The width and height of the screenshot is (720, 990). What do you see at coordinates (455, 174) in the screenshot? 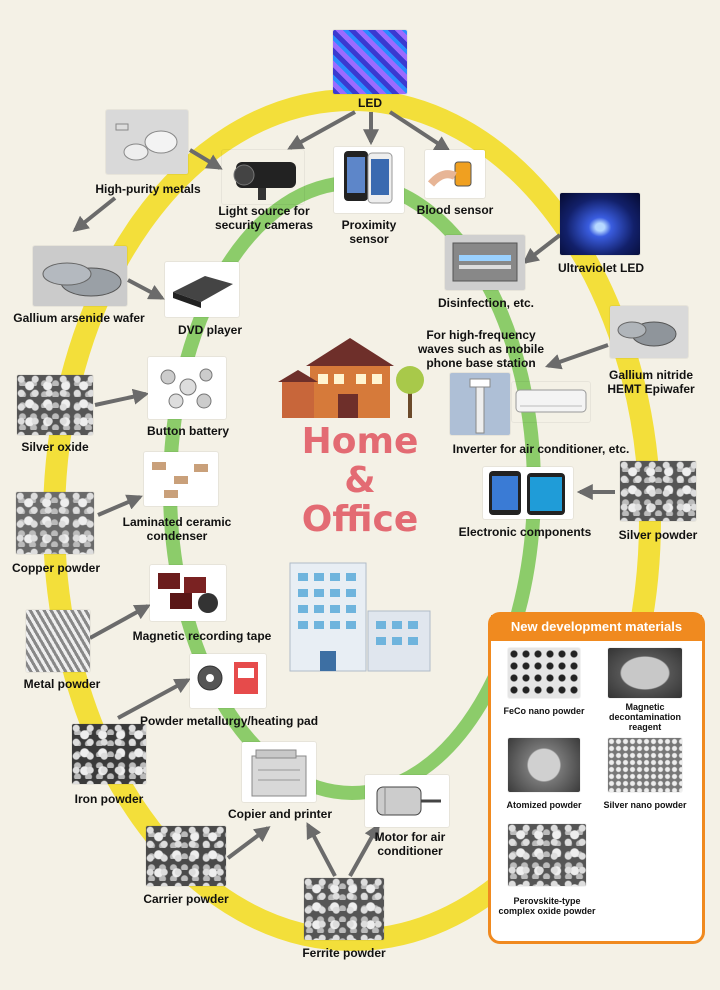
I see `blood-sensor-image` at bounding box center [455, 174].